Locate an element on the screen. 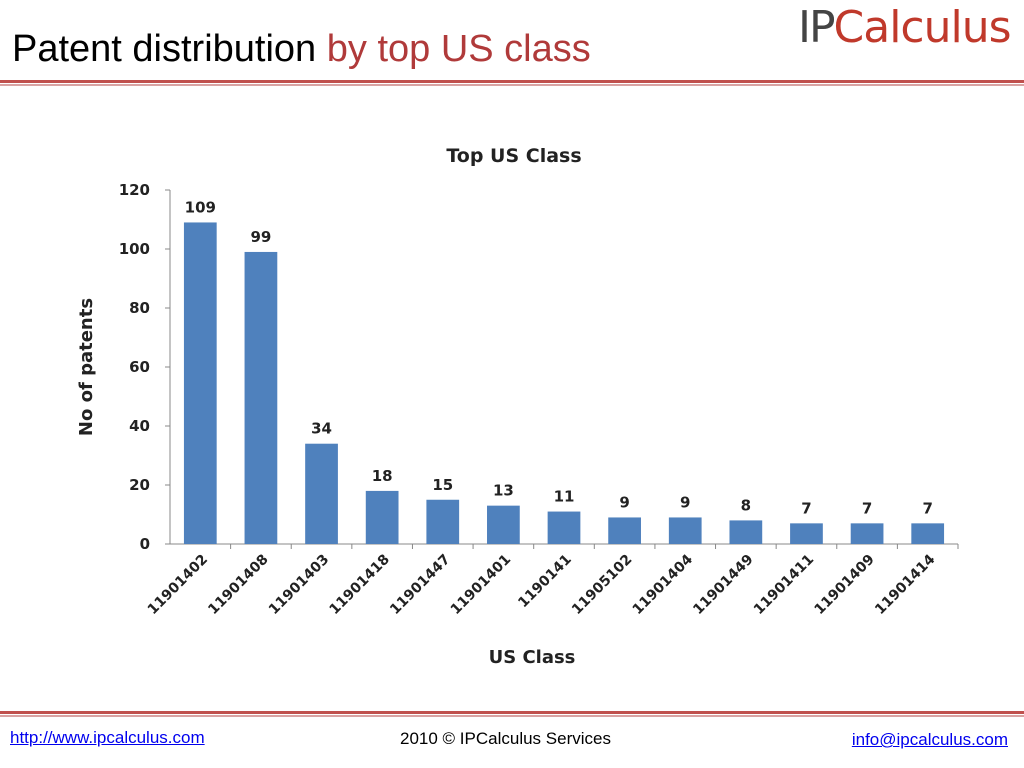 This screenshot has height=768, width=1024. data-label: 34 is located at coordinates (321, 429).